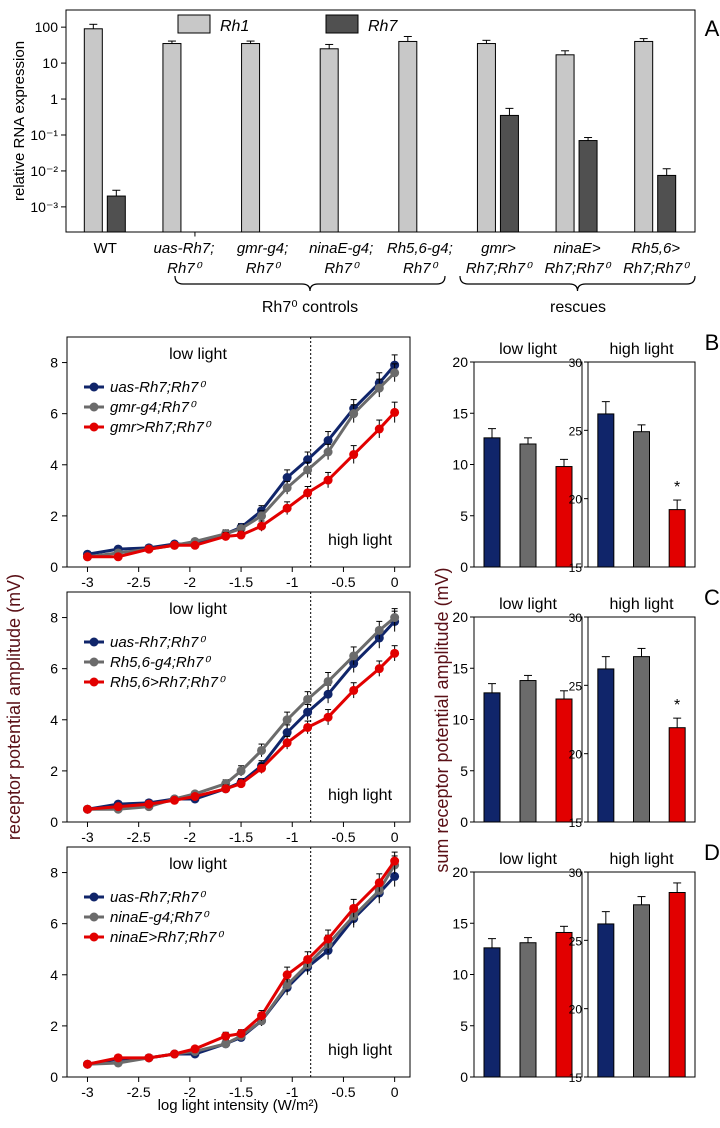 This screenshot has width=720, height=1128. I want to click on group-label-controls: Rh7⁰ controls, so click(310, 307).